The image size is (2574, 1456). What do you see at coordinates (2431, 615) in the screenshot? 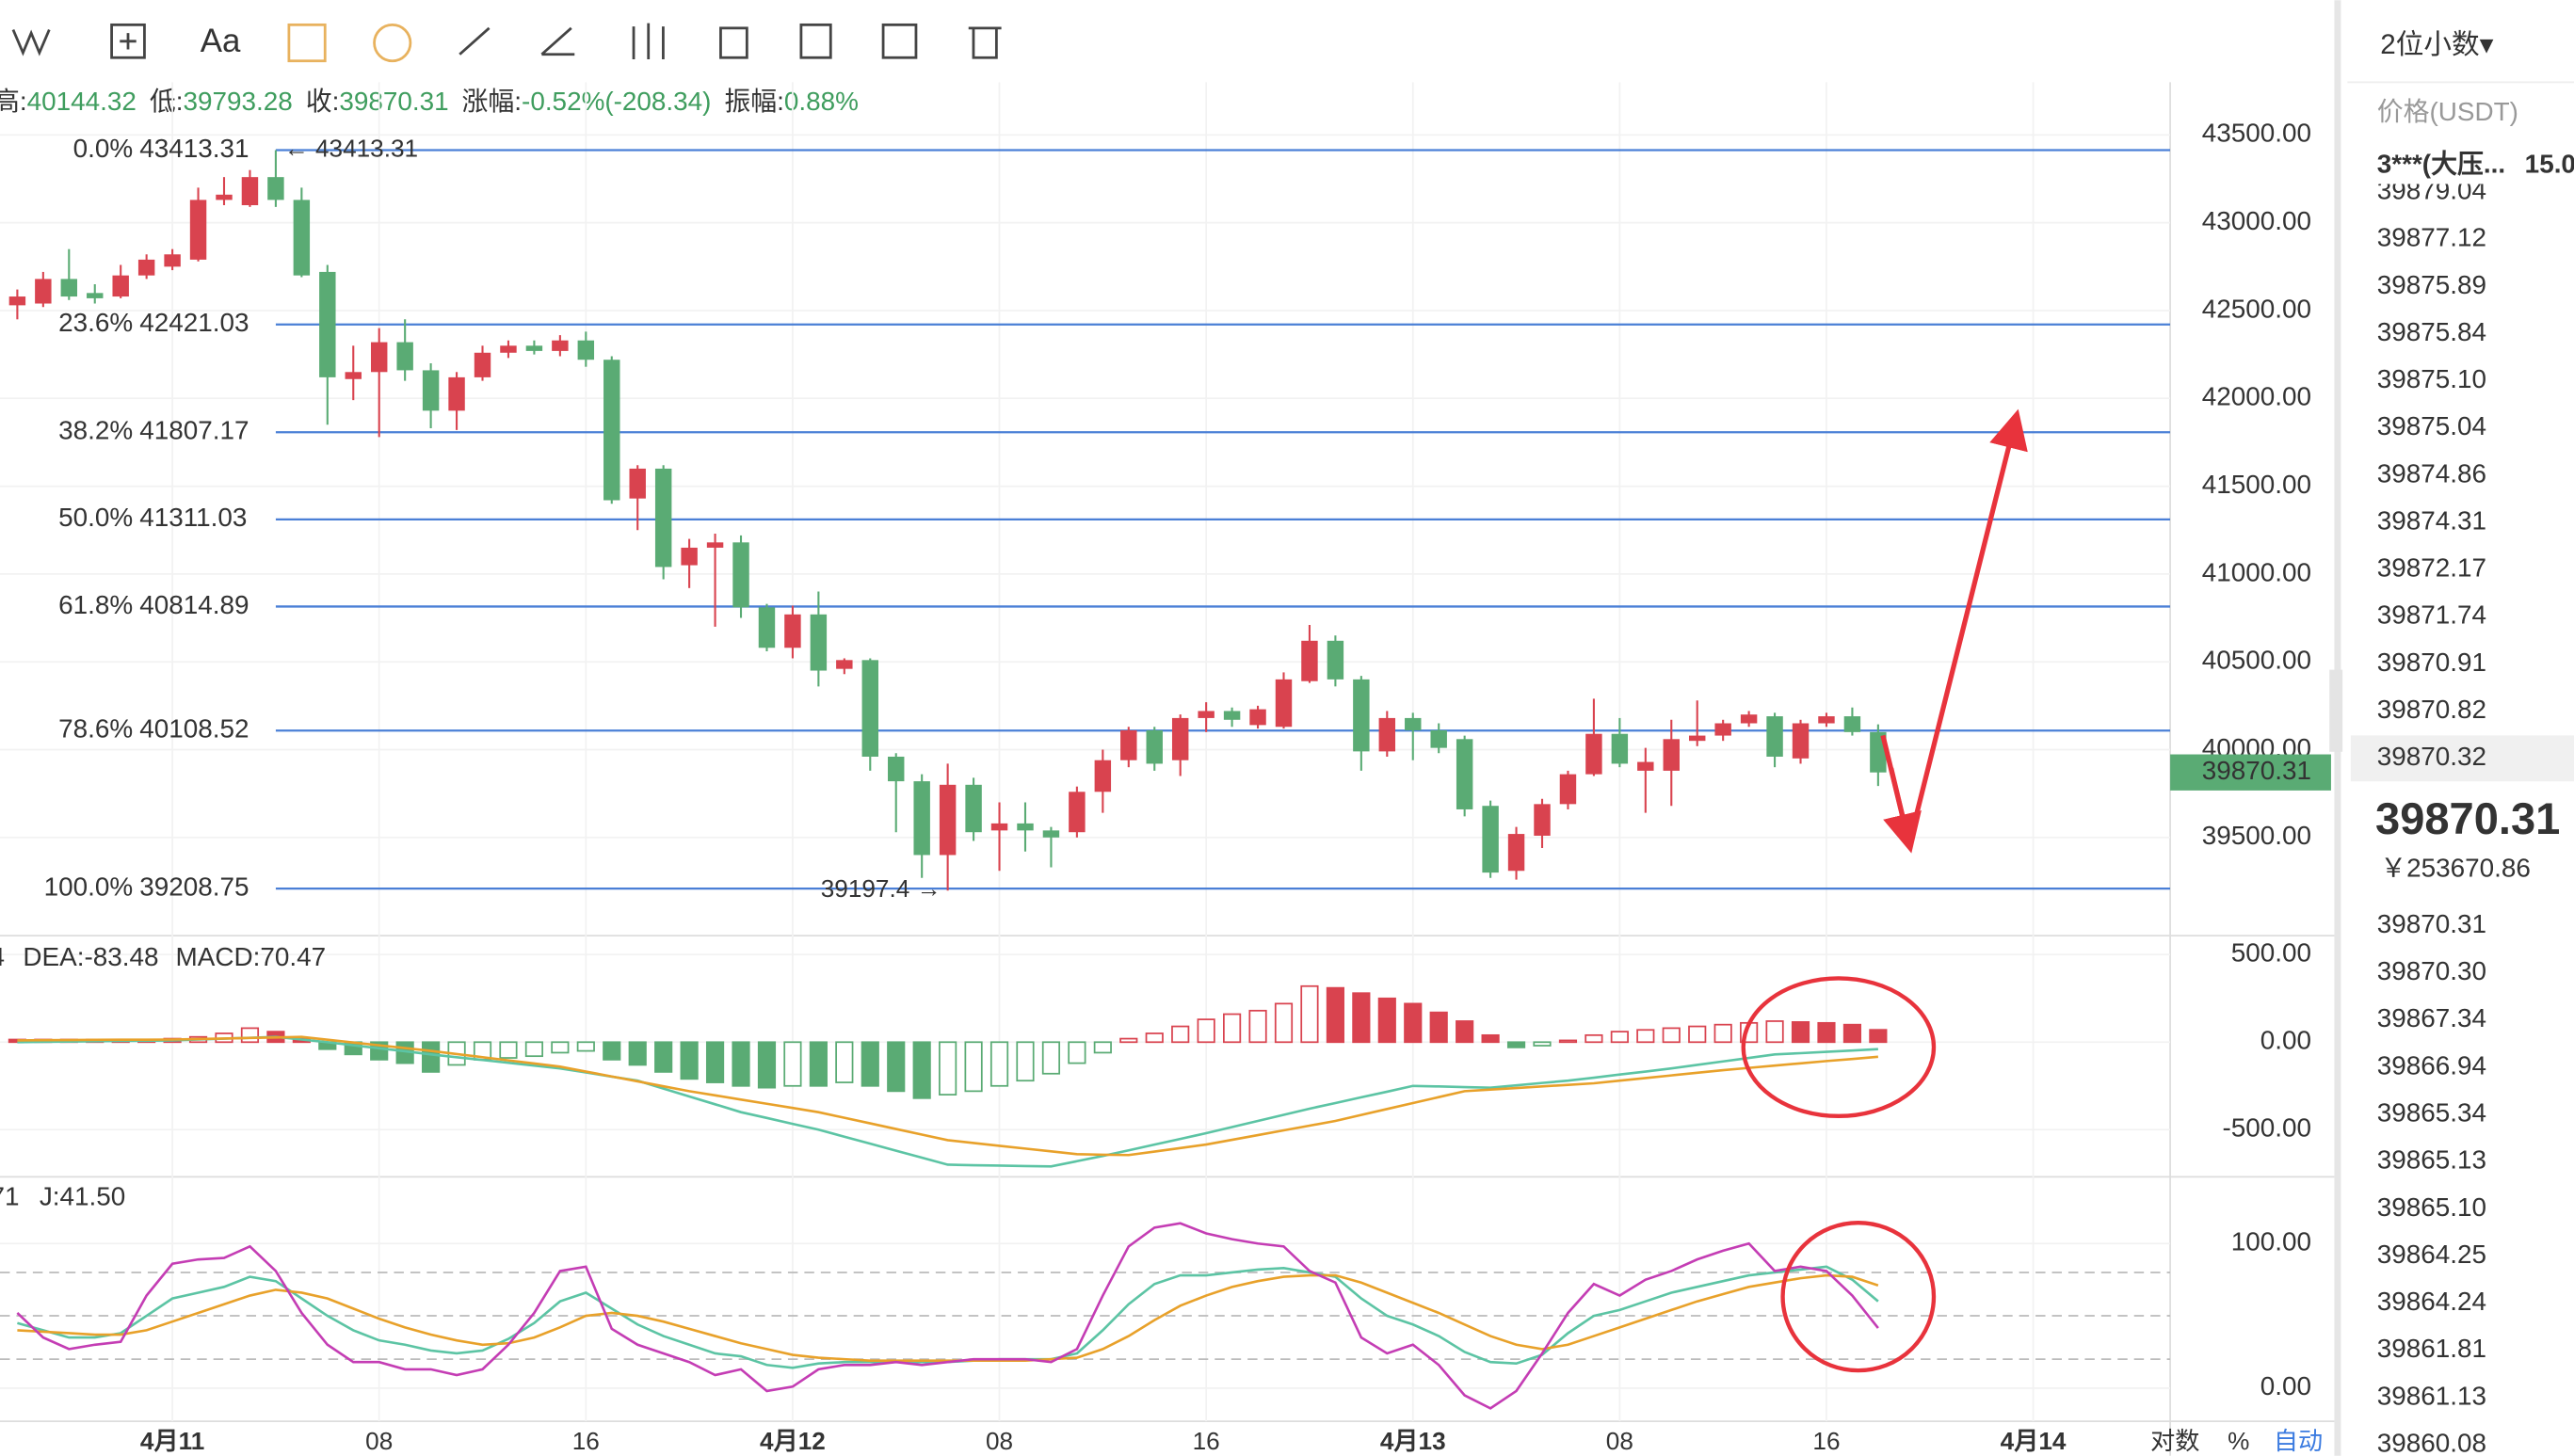
I see `ask-price: 39871.74` at bounding box center [2431, 615].